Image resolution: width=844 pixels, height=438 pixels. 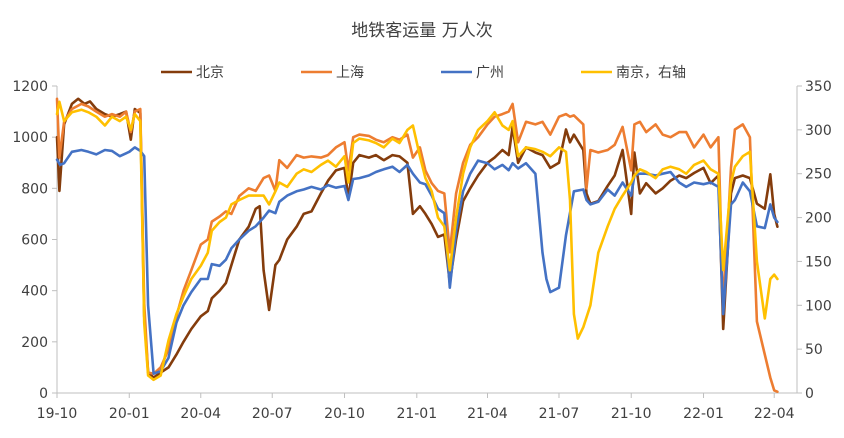 I want to click on x-tick-label: 20-04, so click(x=200, y=414).